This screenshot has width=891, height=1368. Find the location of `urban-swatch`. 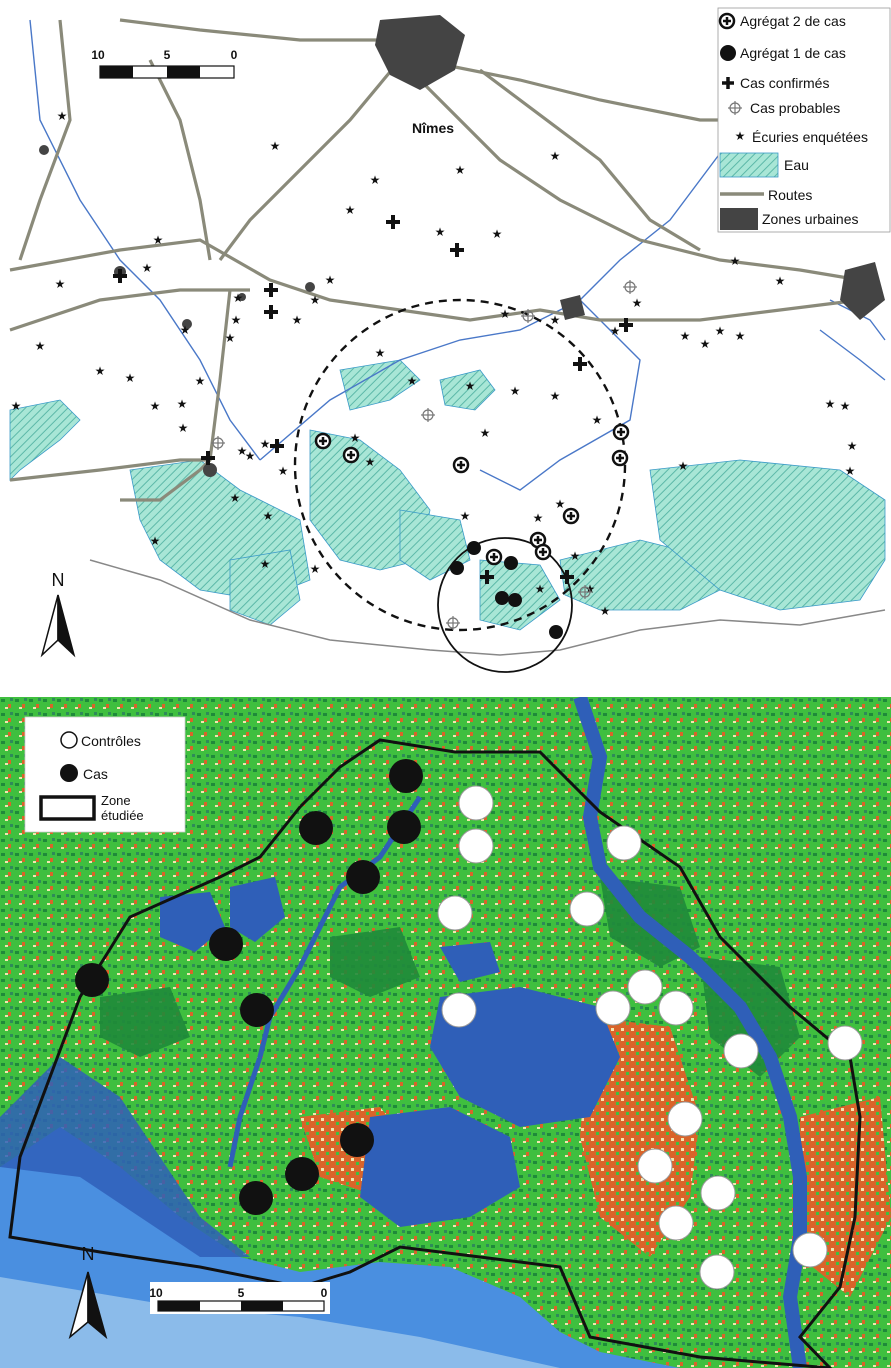

urban-swatch is located at coordinates (739, 219).